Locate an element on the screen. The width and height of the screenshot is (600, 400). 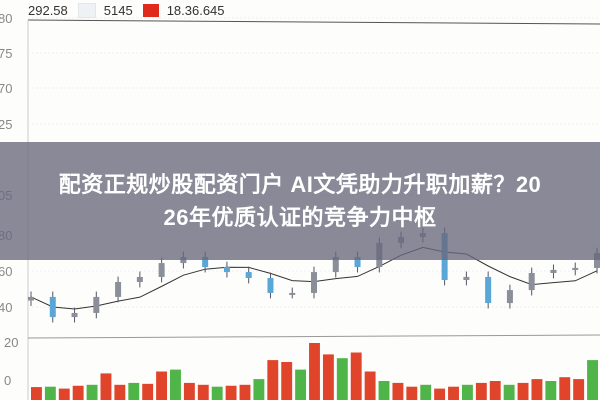
legend-value-volume: 5145 is located at coordinates (118, 10).